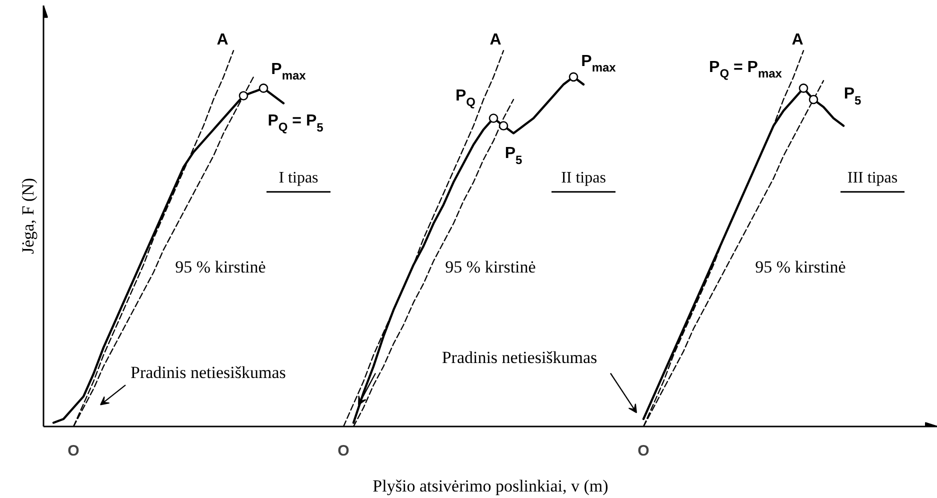 This screenshot has width=937, height=498. Describe the element at coordinates (583, 178) in the screenshot. I see `text: II tipas` at that location.